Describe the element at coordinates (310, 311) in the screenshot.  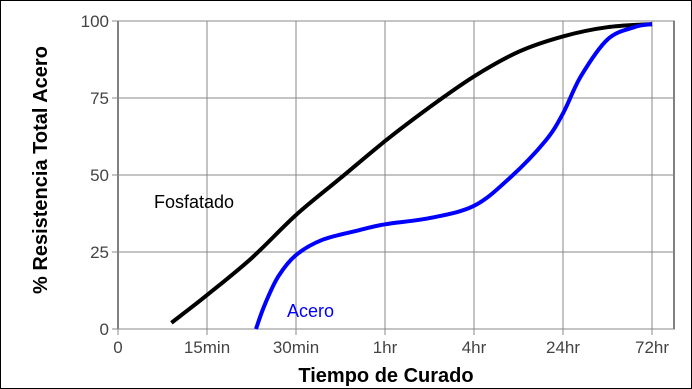
I see `series-label-acero: Acero` at that location.